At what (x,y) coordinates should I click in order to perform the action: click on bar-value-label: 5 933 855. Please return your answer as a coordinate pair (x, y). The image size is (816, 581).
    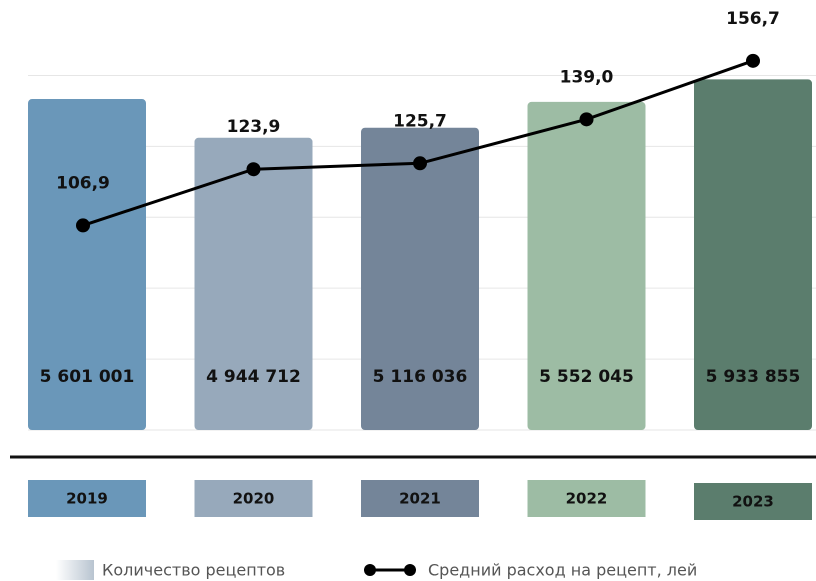
    Looking at the image, I should click on (753, 377).